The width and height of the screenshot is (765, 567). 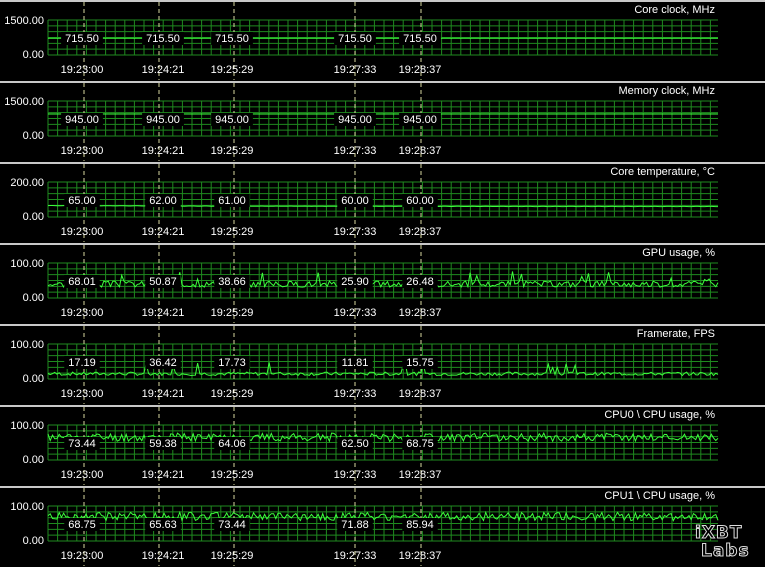 What do you see at coordinates (163, 201) in the screenshot?
I see `cursor-value-label: 62.00` at bounding box center [163, 201].